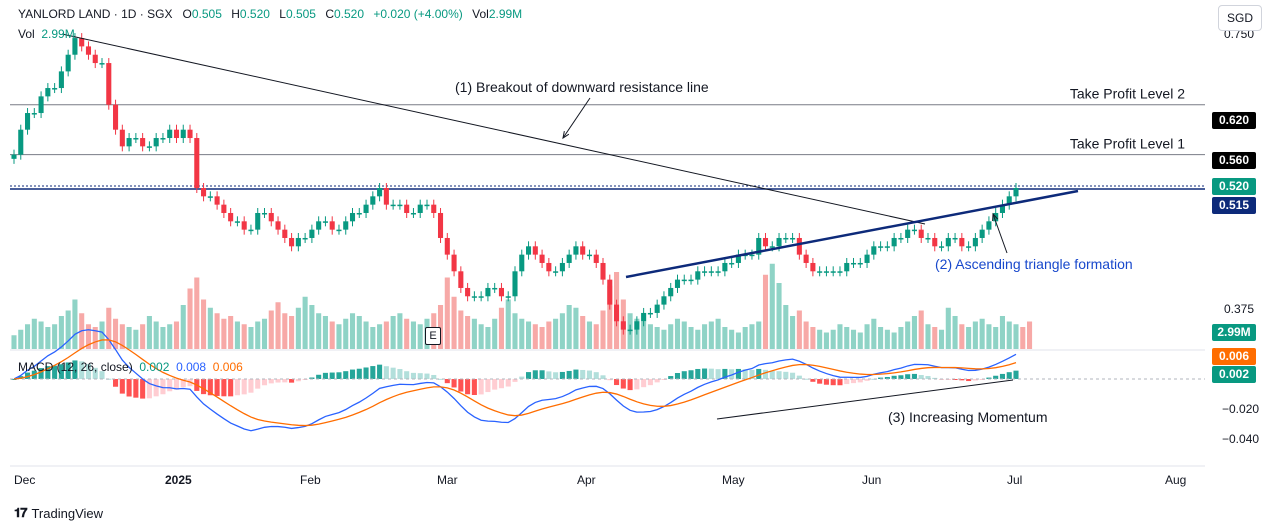 The image size is (1280, 531). What do you see at coordinates (26, 34) in the screenshot?
I see `volume-legend-label: Vol` at bounding box center [26, 34].